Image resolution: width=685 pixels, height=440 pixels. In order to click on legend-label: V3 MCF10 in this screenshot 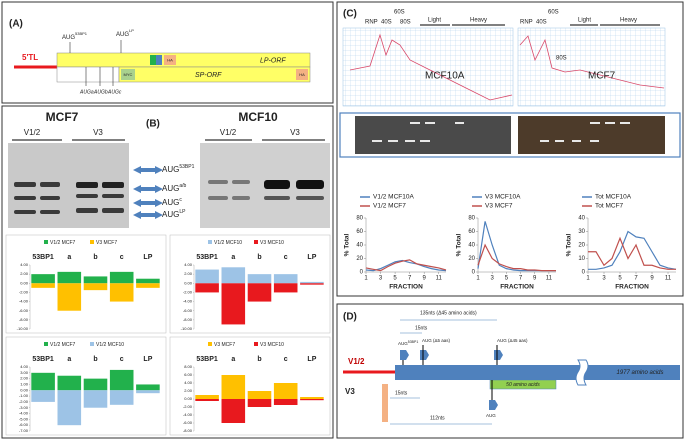, I will do `click(272, 243)`.